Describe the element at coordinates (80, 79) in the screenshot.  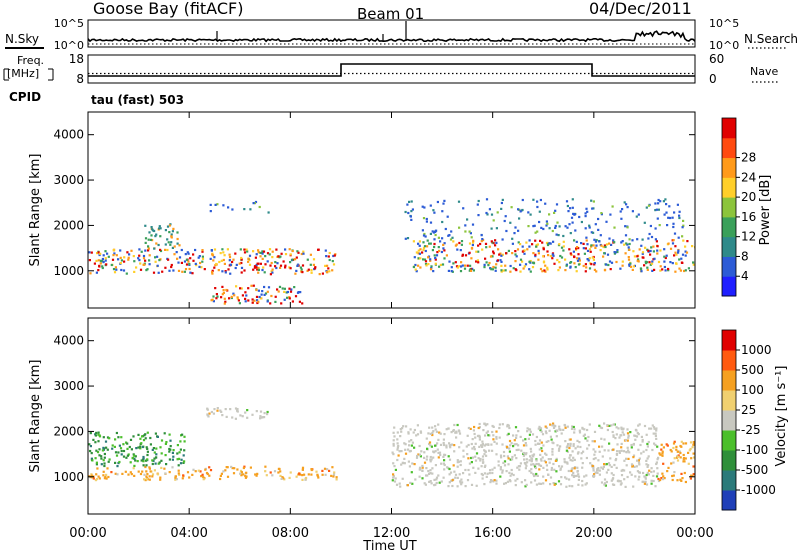
I see `freq-tick-low: 8` at that location.